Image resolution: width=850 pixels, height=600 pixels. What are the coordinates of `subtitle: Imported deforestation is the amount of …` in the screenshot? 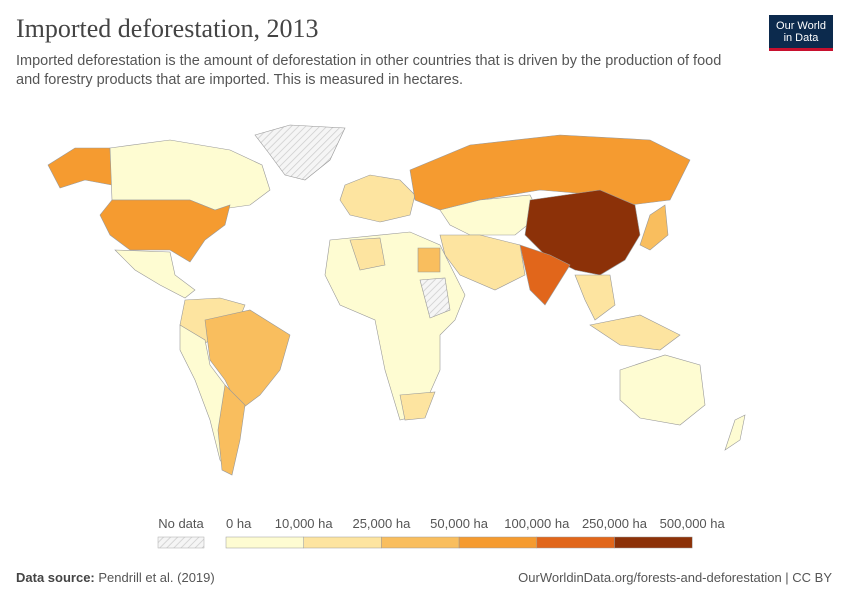 It's located at (369, 70).